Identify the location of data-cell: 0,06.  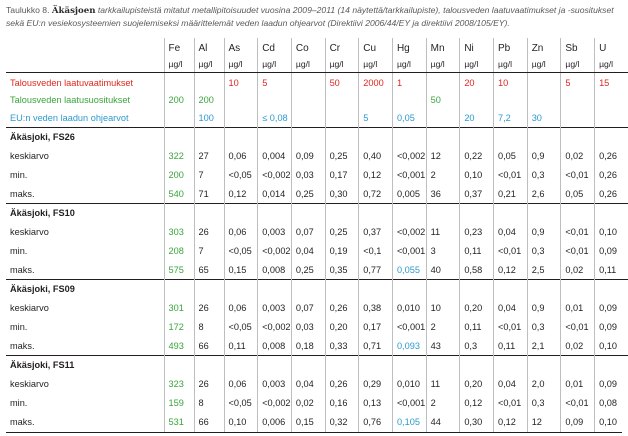
(240, 156).